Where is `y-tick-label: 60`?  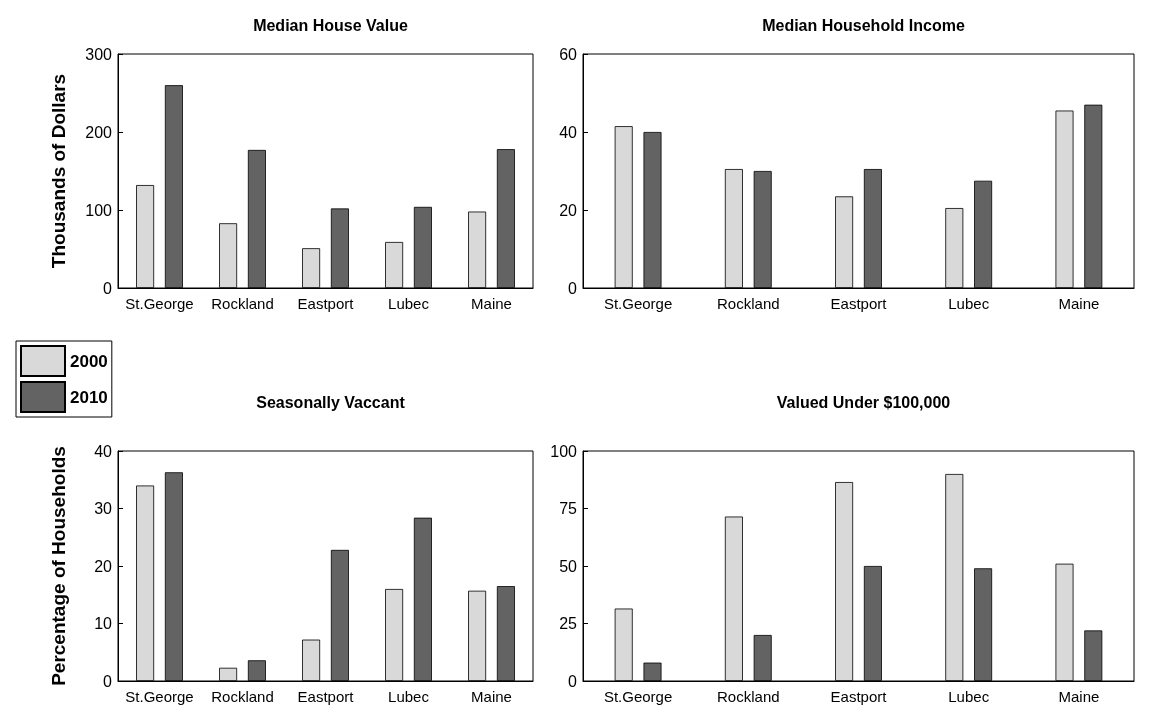 y-tick-label: 60 is located at coordinates (568, 54).